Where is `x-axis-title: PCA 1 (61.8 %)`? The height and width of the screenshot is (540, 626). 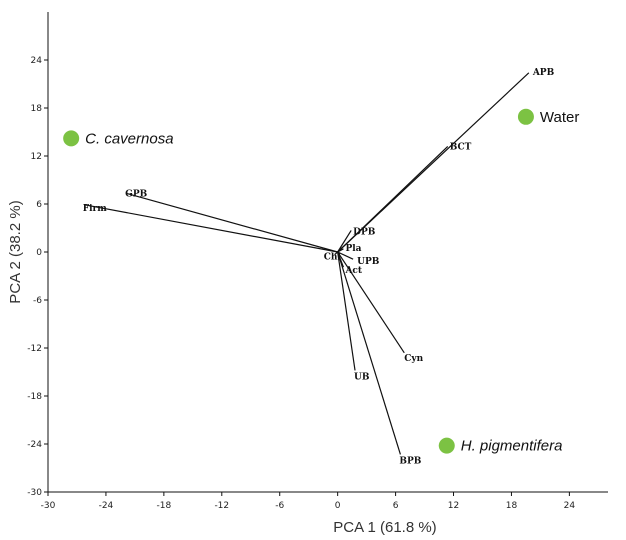
x-axis-title: PCA 1 (61.8 %) is located at coordinates (384, 527).